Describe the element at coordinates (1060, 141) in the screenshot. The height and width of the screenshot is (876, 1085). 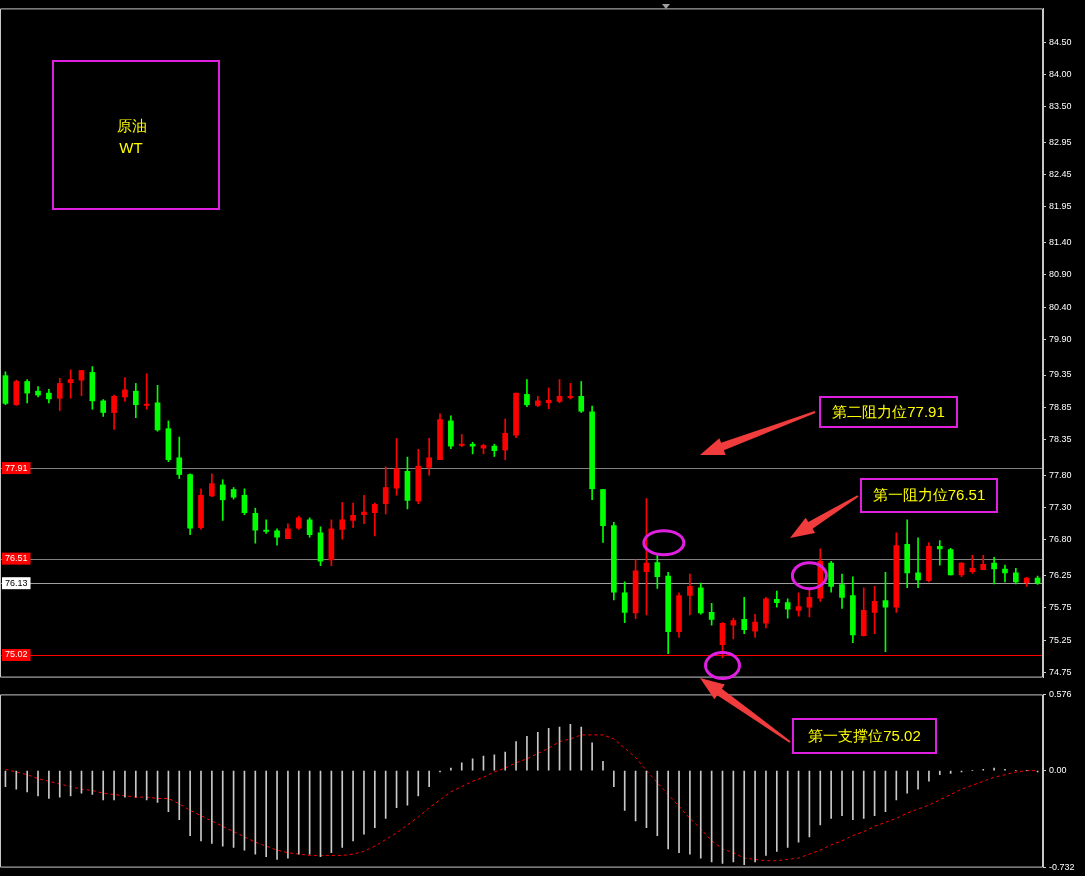
I see `y-tick-label: 82.95` at that location.